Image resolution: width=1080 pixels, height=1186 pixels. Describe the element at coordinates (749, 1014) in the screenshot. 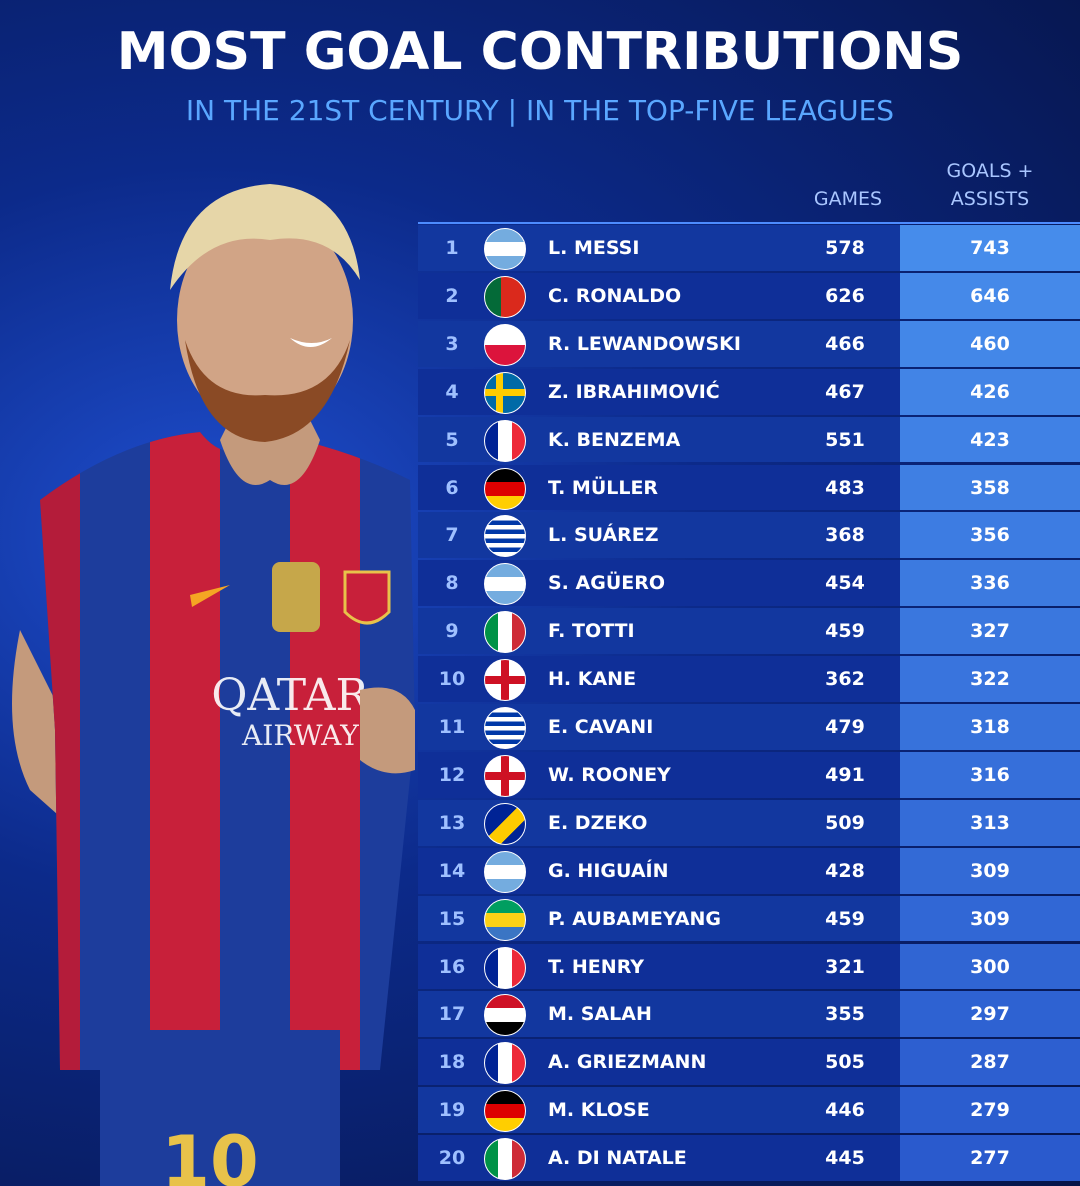

I see `table-row: 17 M. SALAH 355 297` at that location.